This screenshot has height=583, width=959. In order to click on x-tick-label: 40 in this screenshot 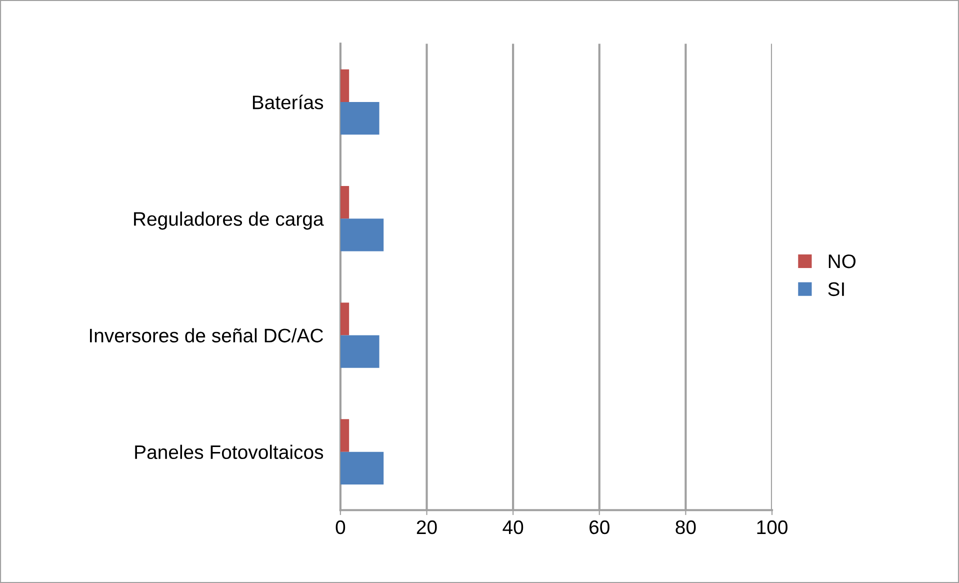, I will do `click(513, 527)`.